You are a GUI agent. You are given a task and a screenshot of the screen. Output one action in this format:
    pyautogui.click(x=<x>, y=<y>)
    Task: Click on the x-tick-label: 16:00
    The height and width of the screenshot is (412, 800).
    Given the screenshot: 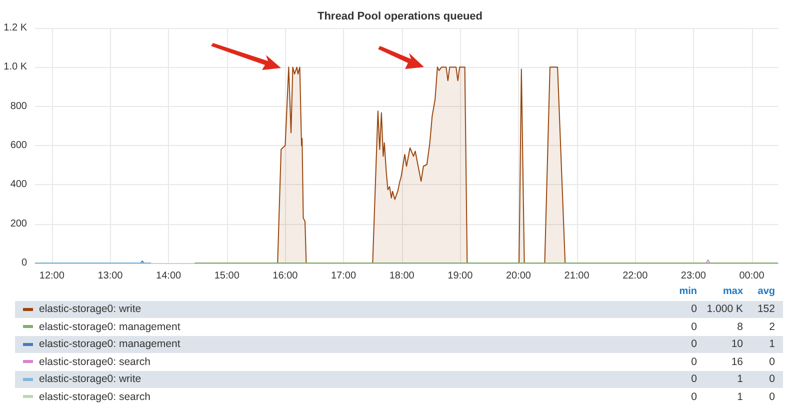 What is the action you would take?
    pyautogui.click(x=285, y=276)
    